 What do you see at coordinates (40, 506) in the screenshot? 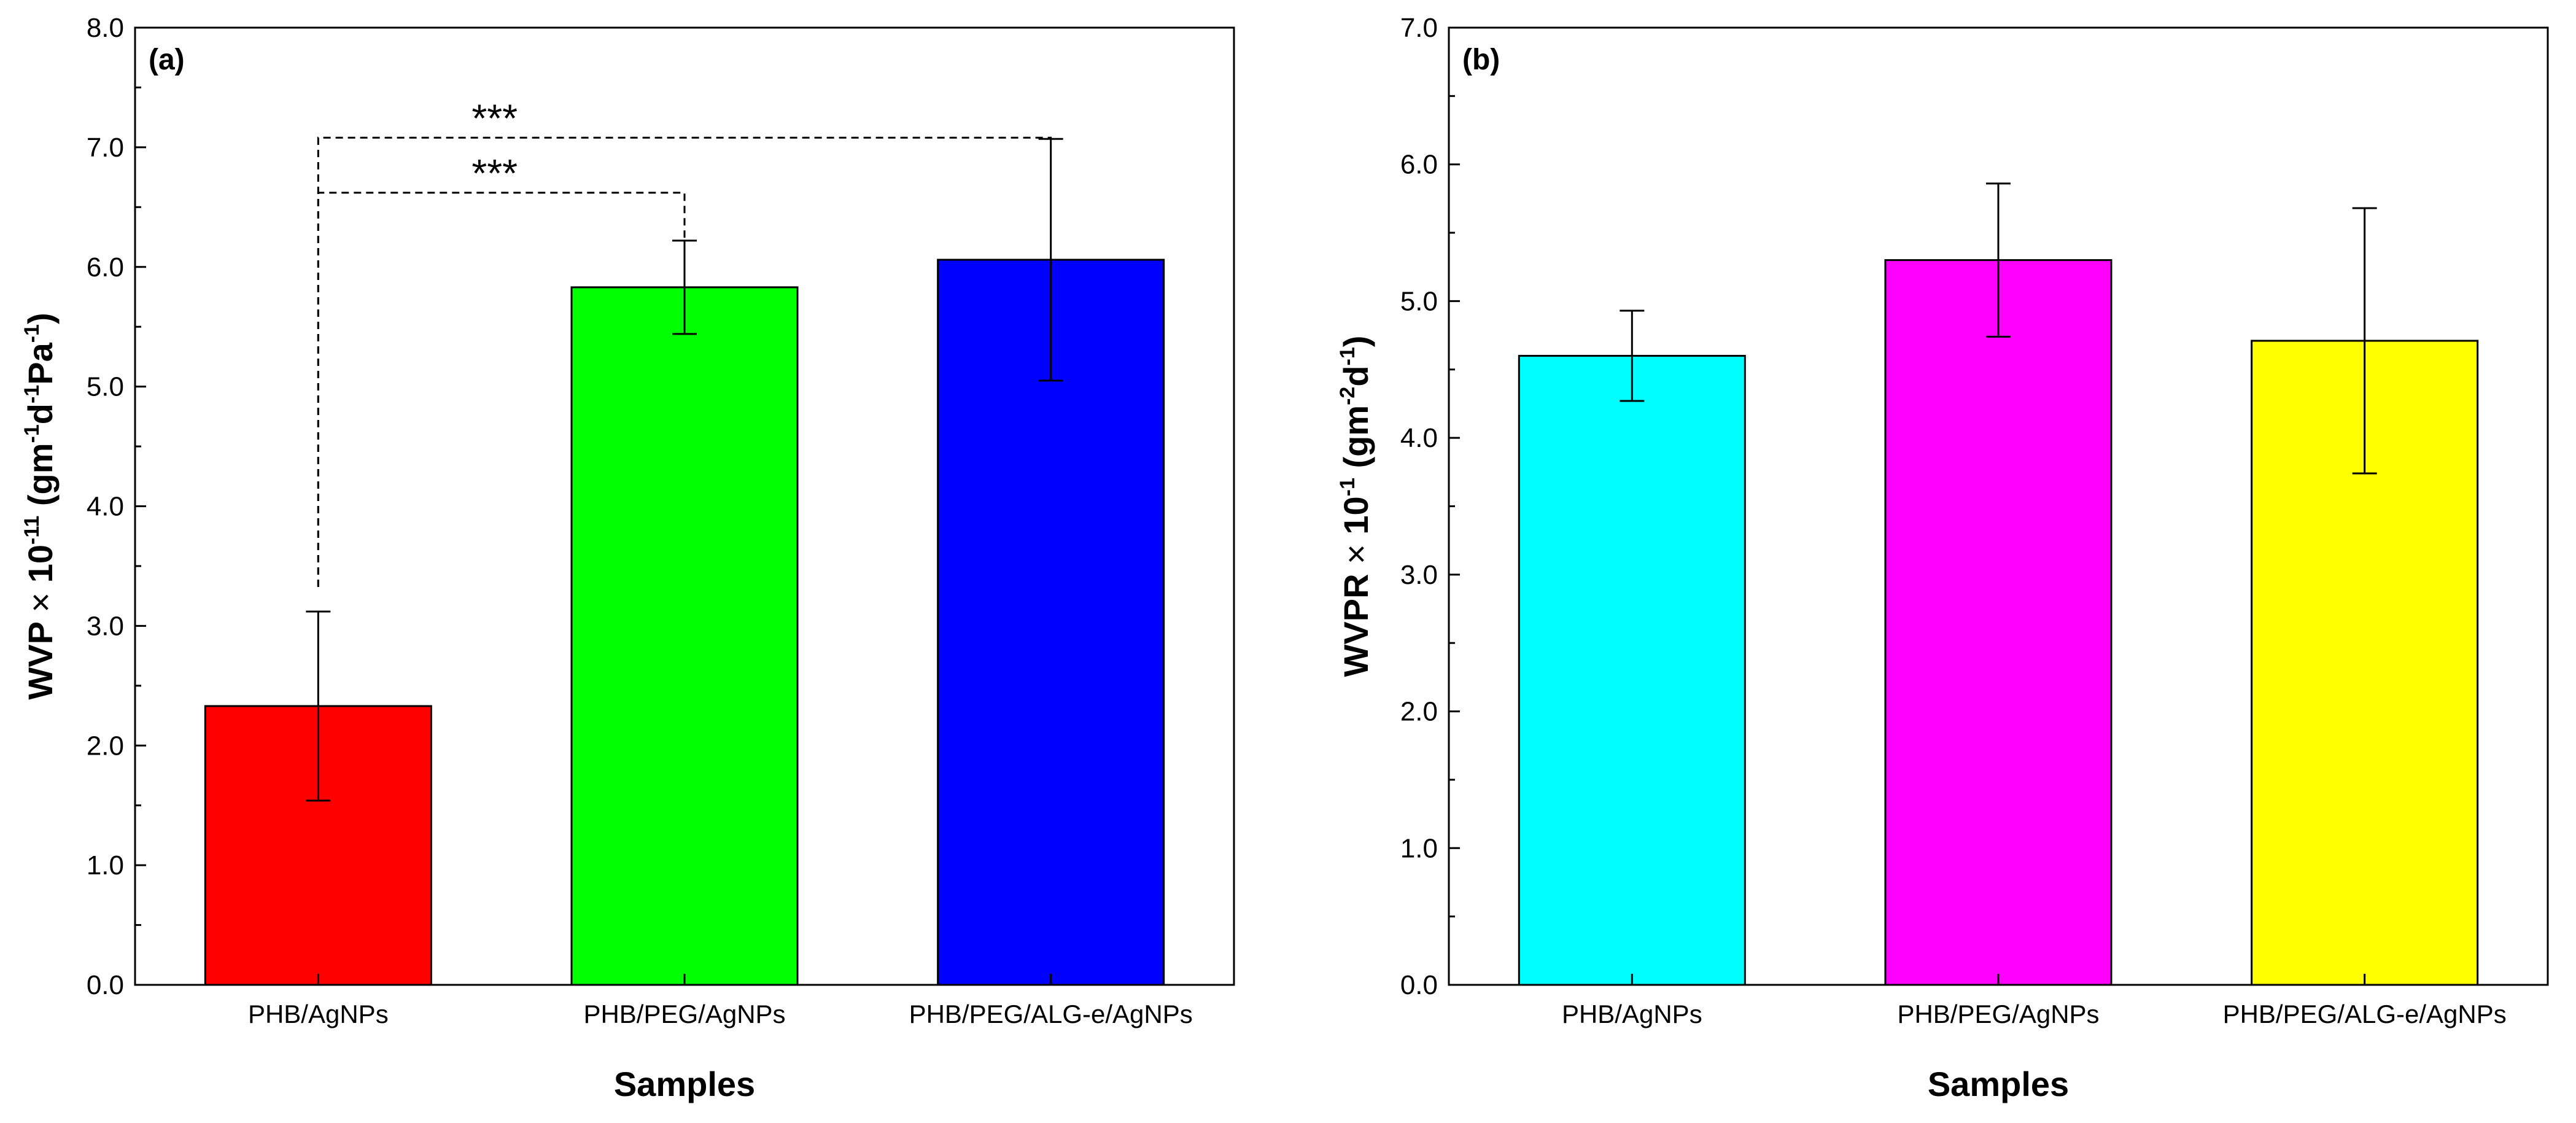
I see `y-axis-title: WVP × 10-11 (gm-1d-1Pa-1)` at bounding box center [40, 506].